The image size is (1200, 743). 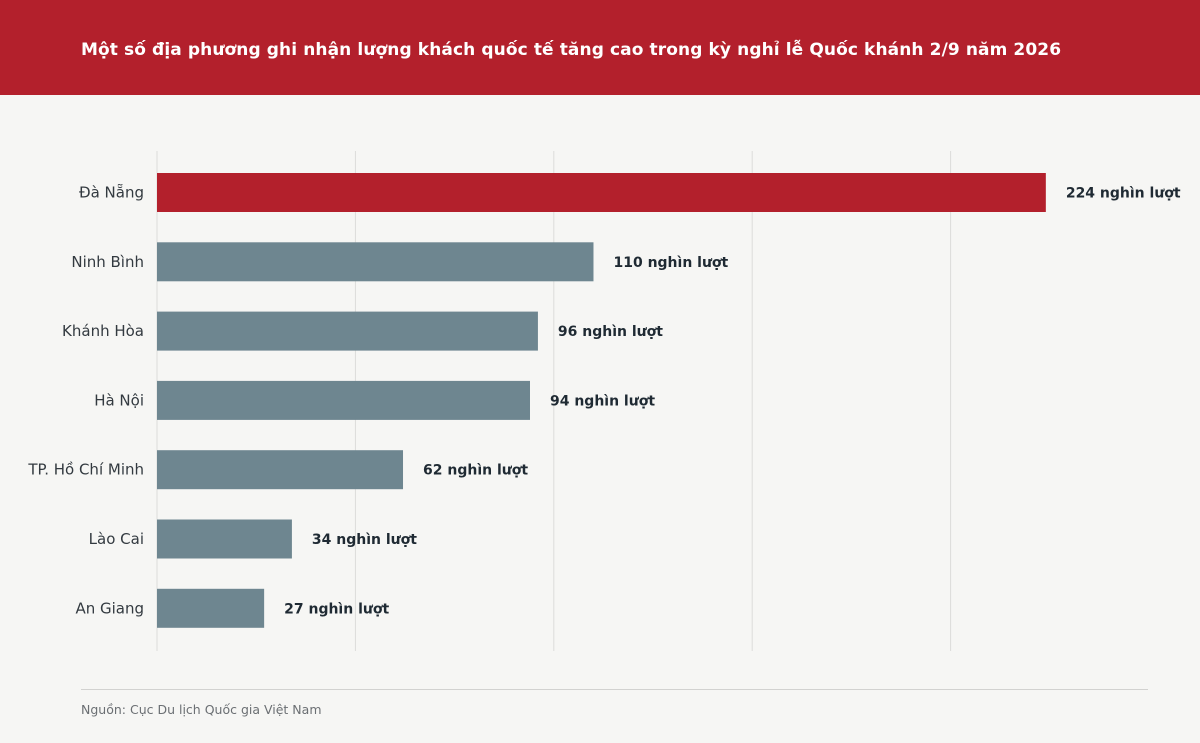 What do you see at coordinates (1123, 194) in the screenshot?
I see `data-label: 224 nghìn lượt` at bounding box center [1123, 194].